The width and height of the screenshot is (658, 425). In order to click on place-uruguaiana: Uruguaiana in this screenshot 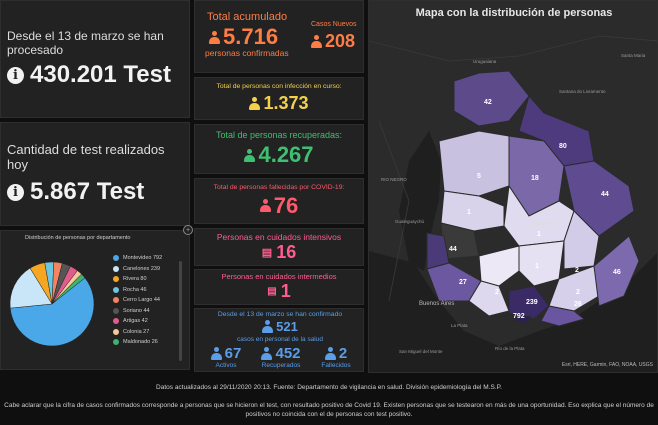, I will do `click(485, 61)`.